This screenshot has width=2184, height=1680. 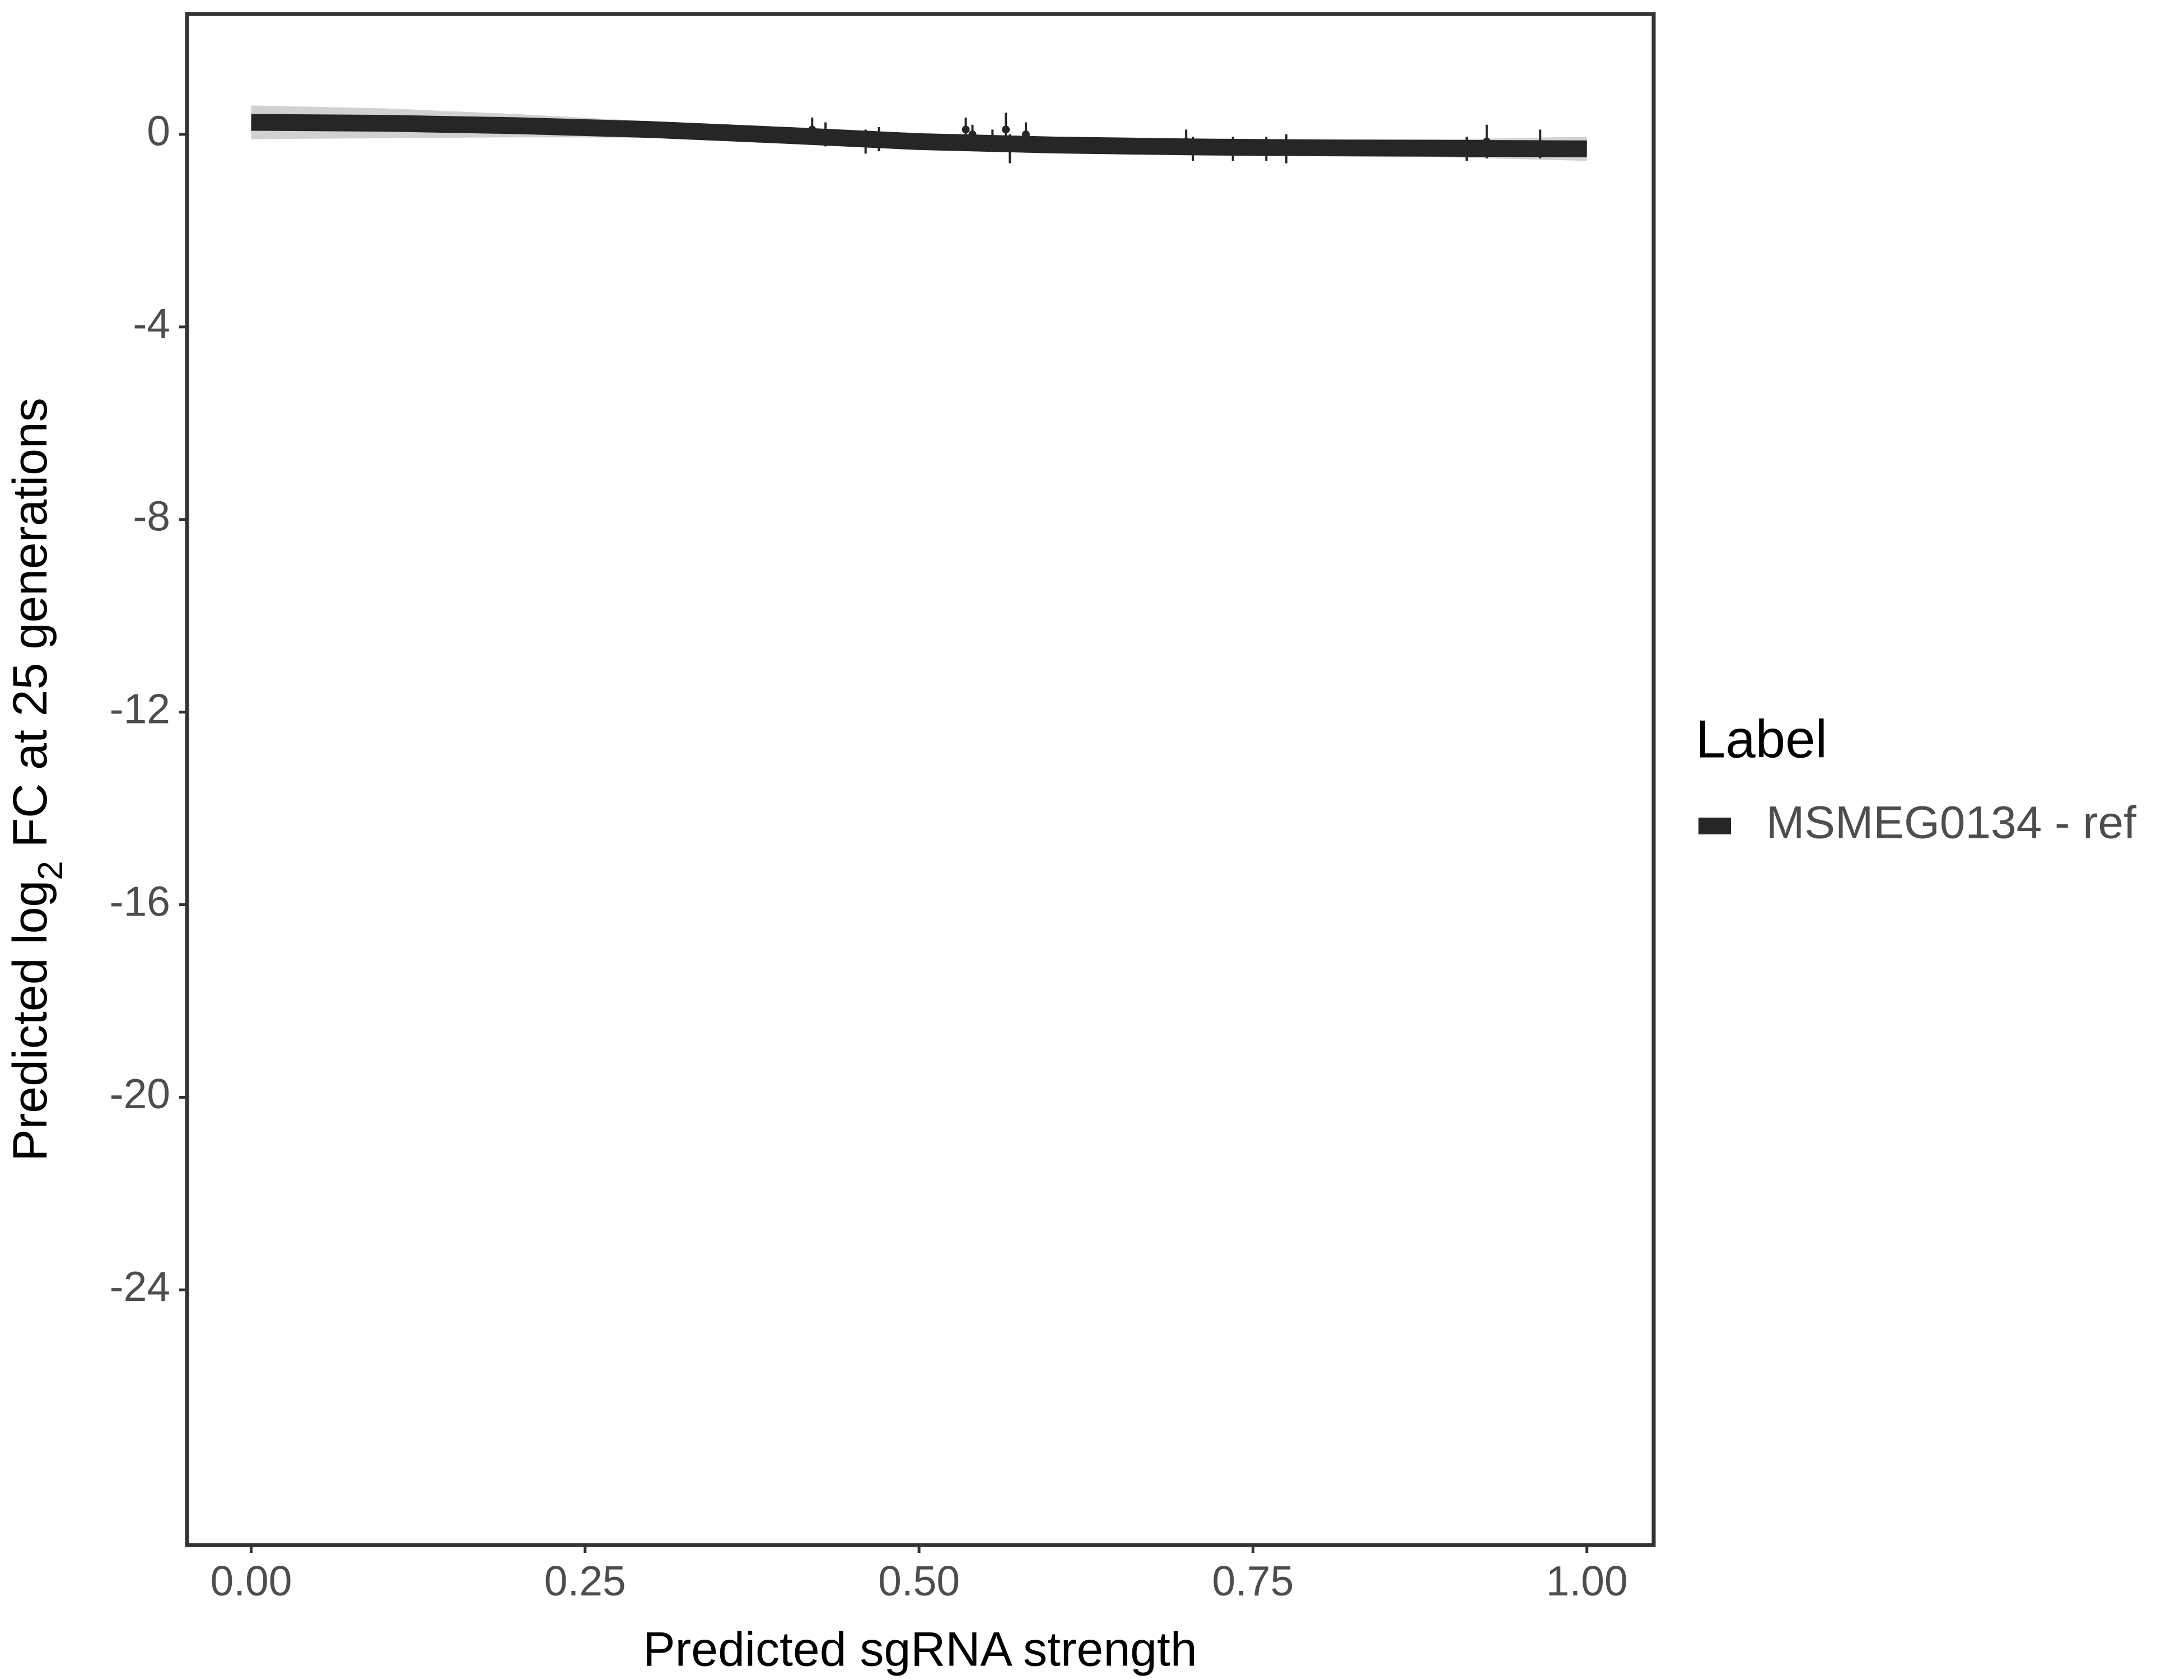 I want to click on y-tick-label: -20, so click(x=140, y=1094).